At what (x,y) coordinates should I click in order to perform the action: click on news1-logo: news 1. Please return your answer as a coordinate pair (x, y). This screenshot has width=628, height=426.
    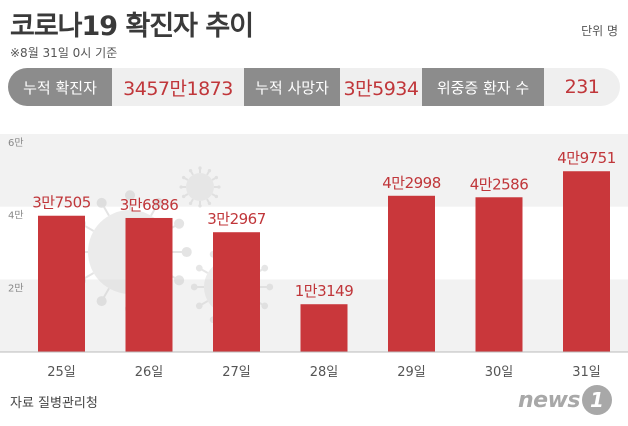
    Looking at the image, I should click on (565, 400).